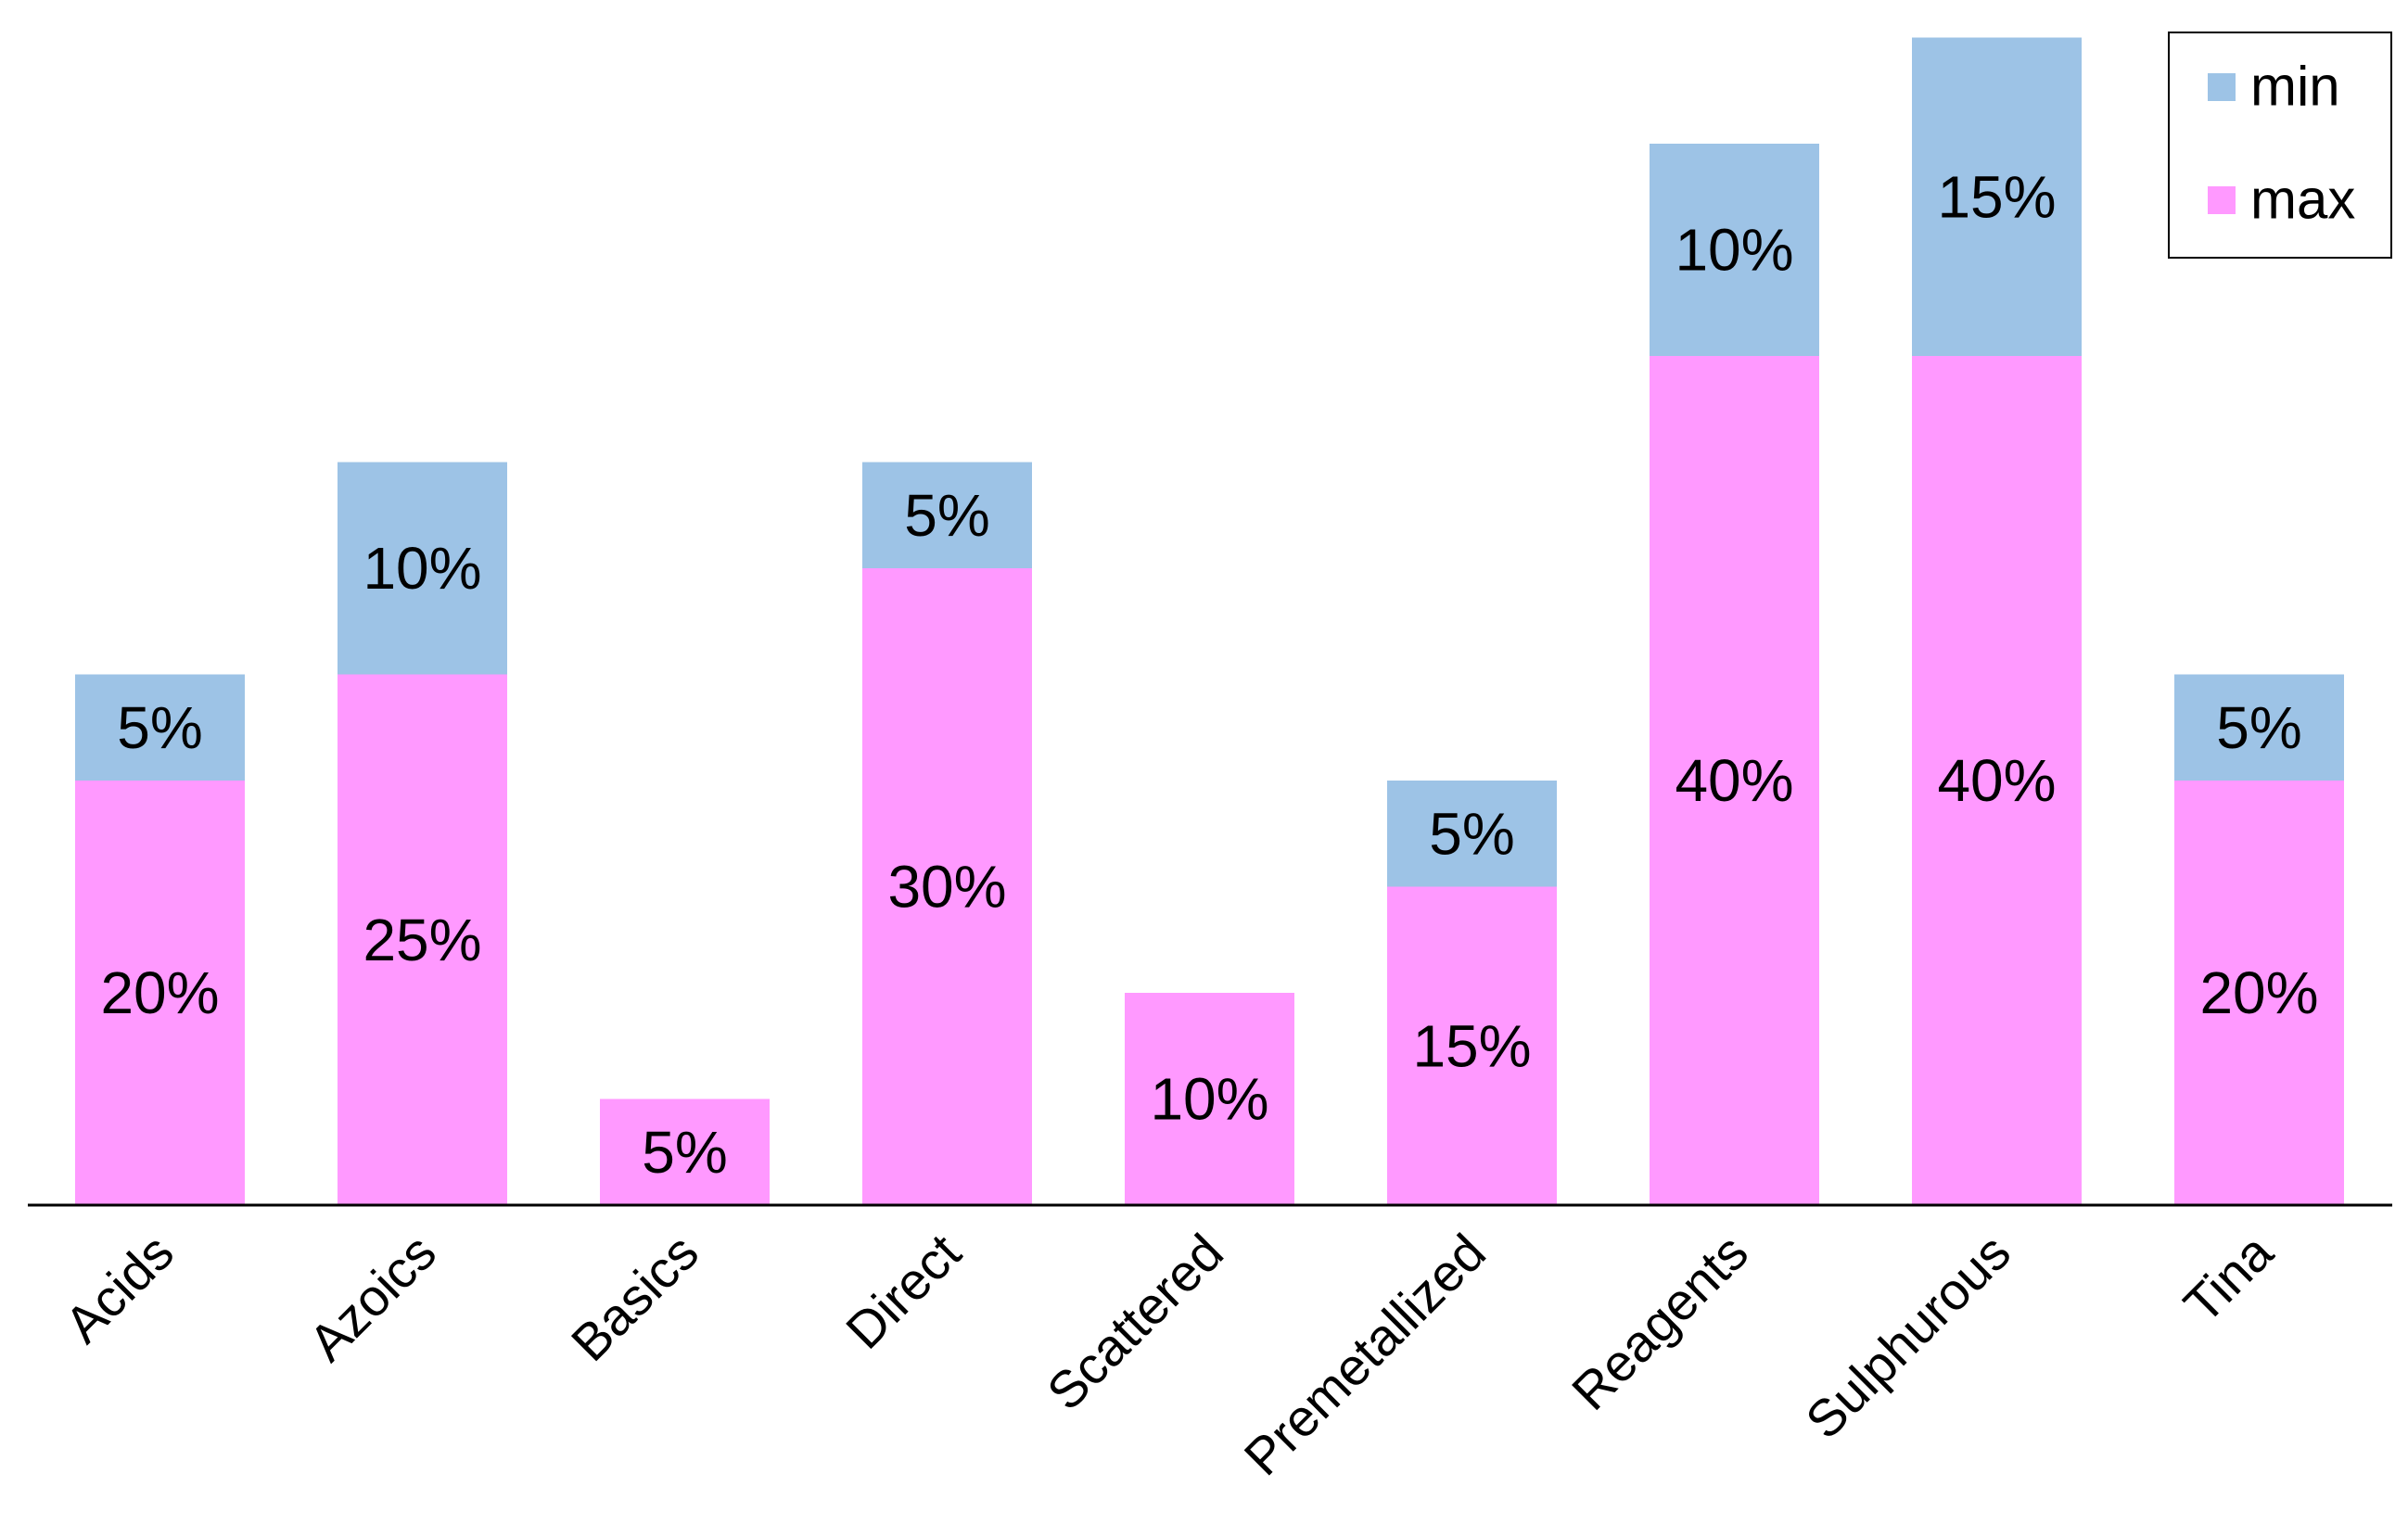 The height and width of the screenshot is (1524, 2408). I want to click on bar-min-azoics, so click(422, 568).